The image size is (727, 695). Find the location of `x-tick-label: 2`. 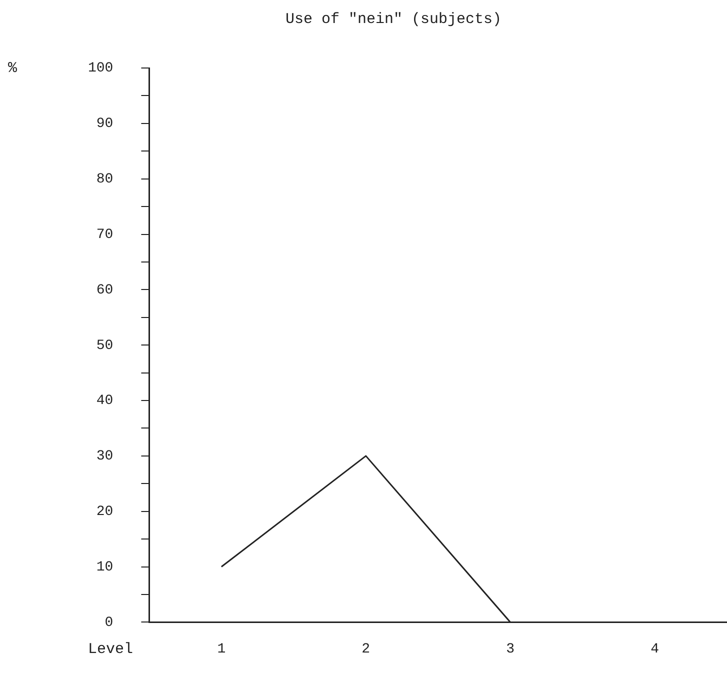

x-tick-label: 2 is located at coordinates (366, 649).